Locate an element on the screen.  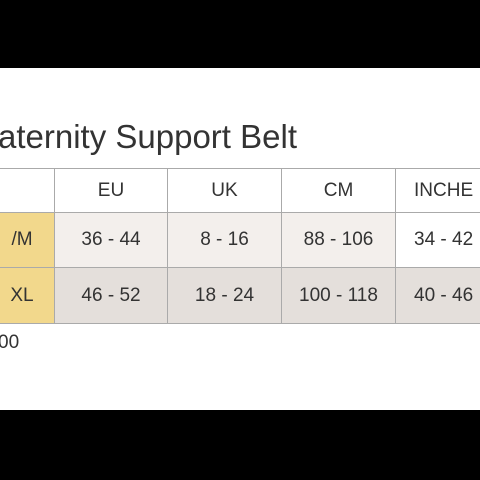
header-cell: CM is located at coordinates (339, 190).